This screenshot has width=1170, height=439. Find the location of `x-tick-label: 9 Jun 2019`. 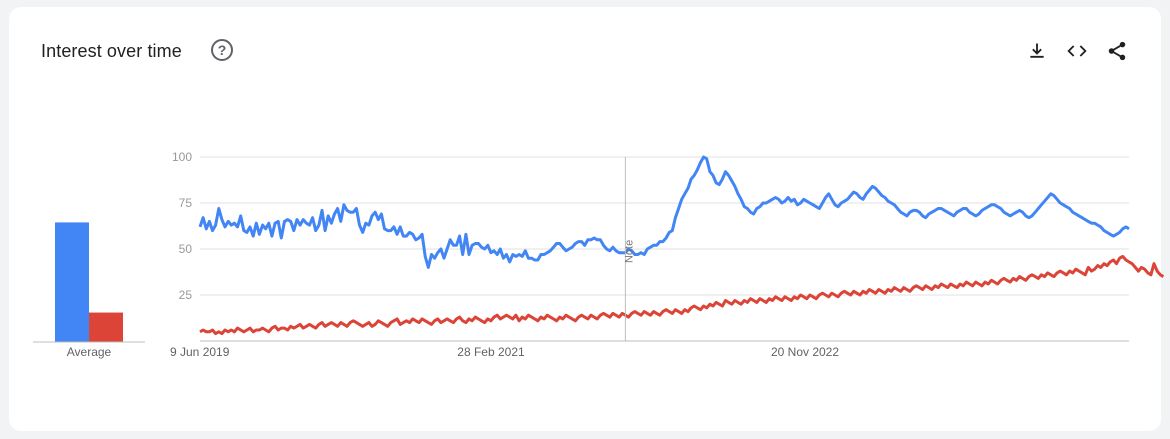

x-tick-label: 9 Jun 2019 is located at coordinates (200, 352).